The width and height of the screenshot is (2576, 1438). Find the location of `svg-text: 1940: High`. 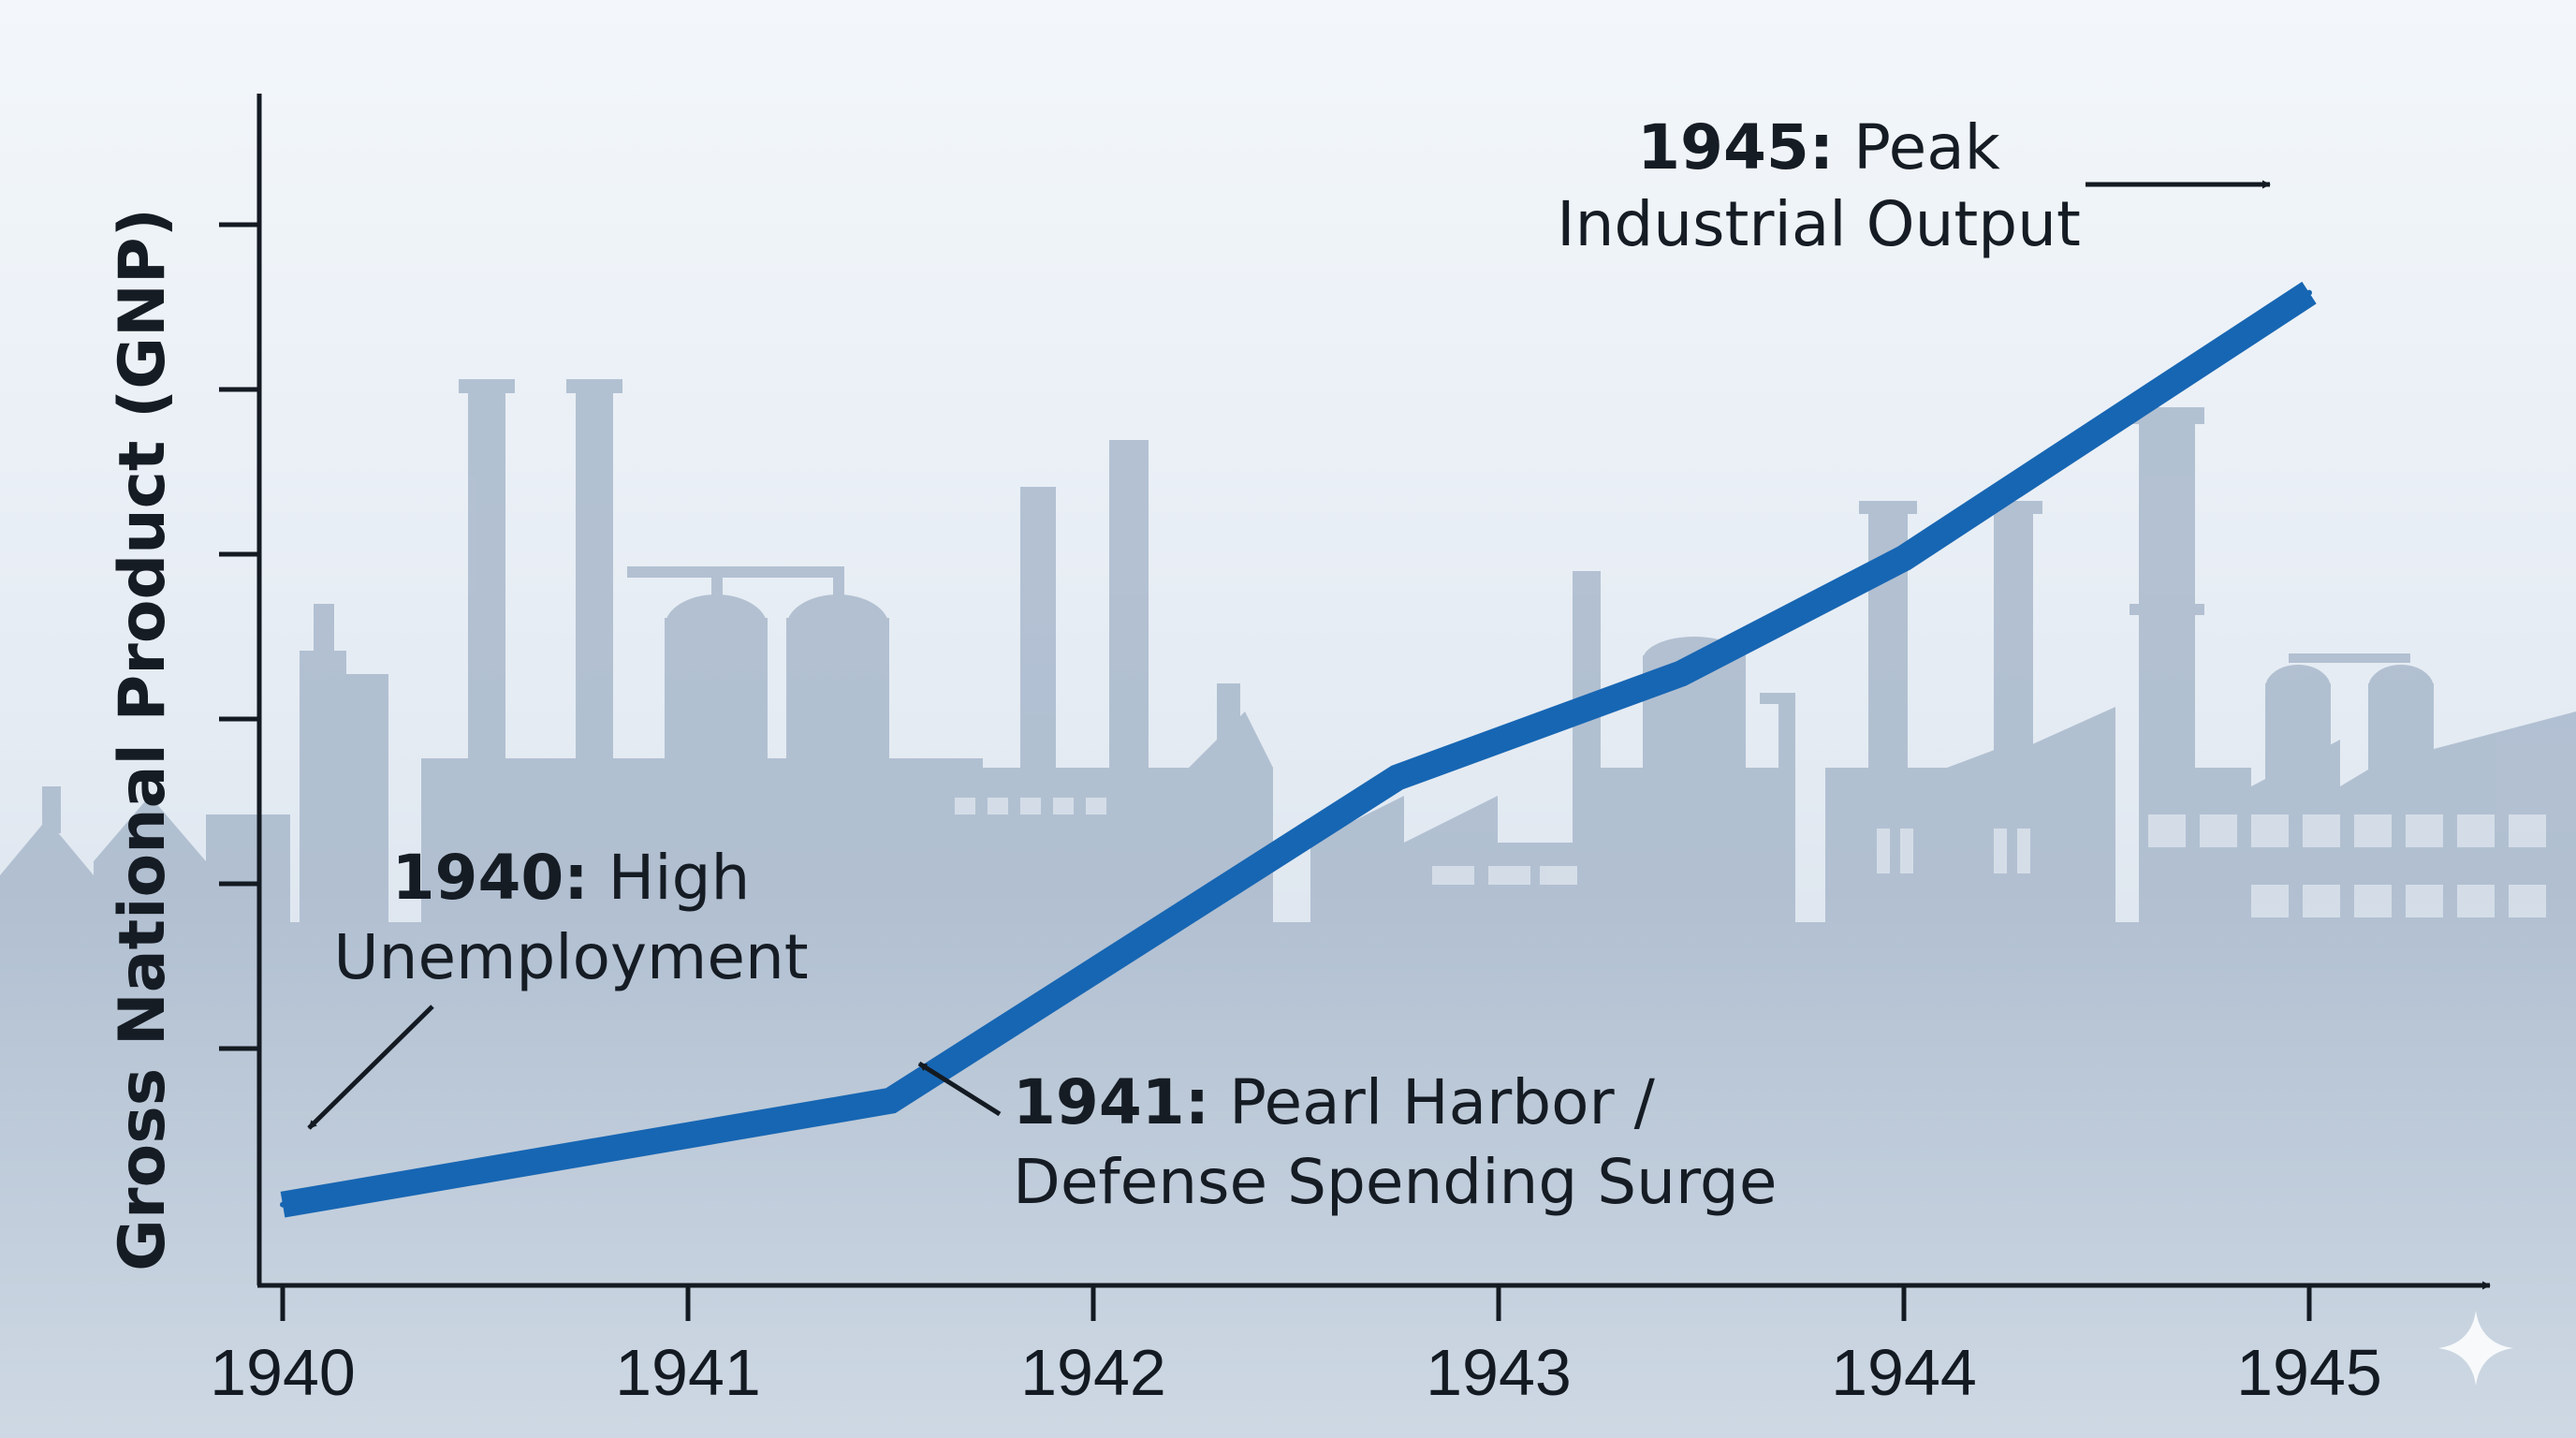

svg-text: 1940: High is located at coordinates (571, 878).